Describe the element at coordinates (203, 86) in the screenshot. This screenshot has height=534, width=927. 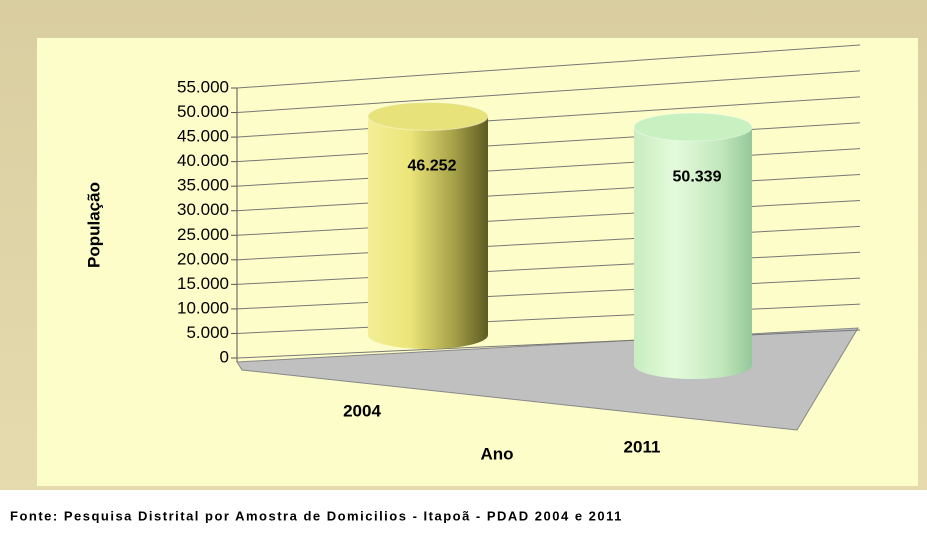
I see `y-tick-label: 55.000` at that location.